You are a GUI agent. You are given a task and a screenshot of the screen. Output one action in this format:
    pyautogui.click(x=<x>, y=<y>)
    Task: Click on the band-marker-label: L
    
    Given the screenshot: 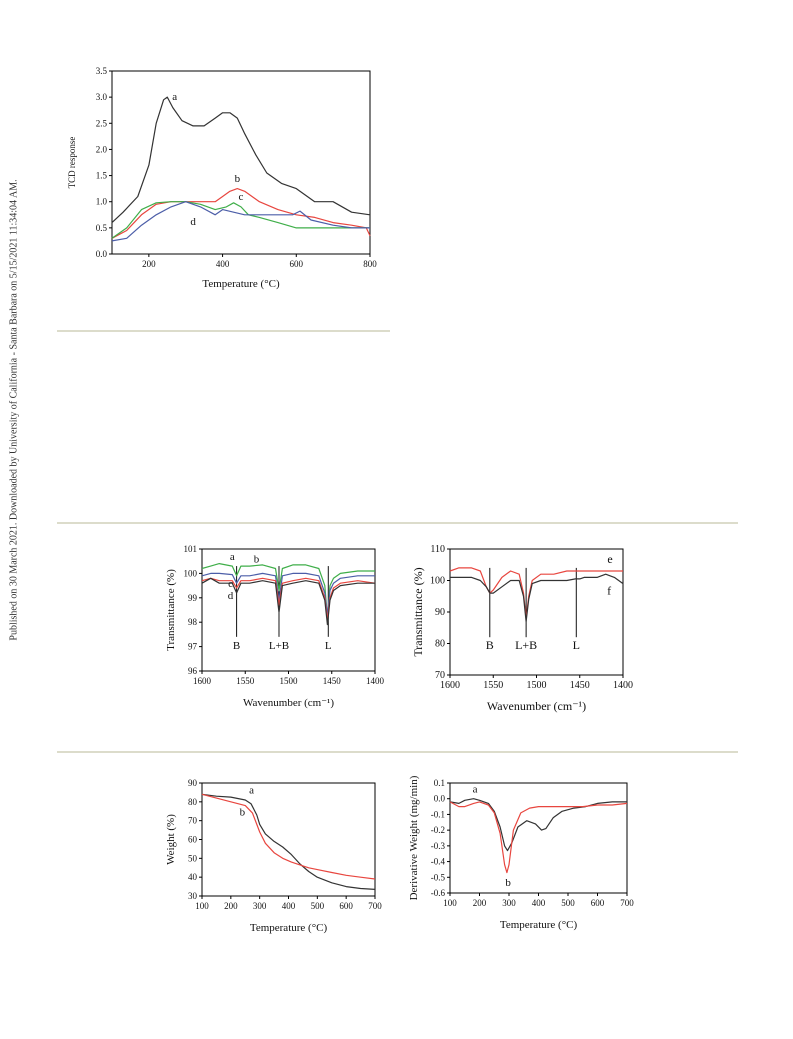 What is the action you would take?
    pyautogui.click(x=576, y=645)
    